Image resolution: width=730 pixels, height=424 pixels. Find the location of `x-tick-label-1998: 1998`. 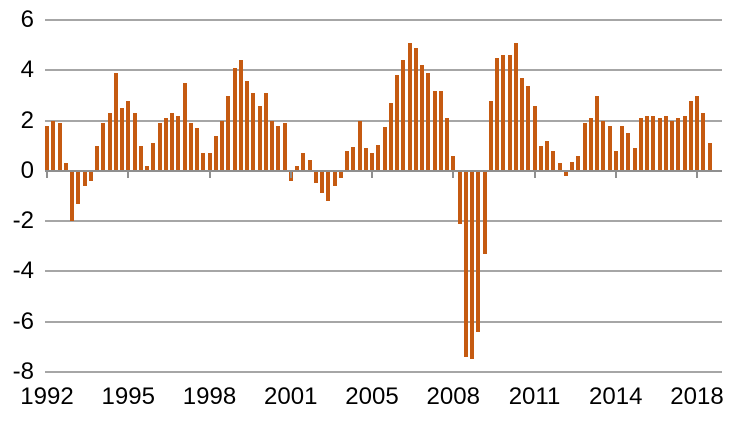

x-tick-label-1998: 1998 is located at coordinates (209, 396).